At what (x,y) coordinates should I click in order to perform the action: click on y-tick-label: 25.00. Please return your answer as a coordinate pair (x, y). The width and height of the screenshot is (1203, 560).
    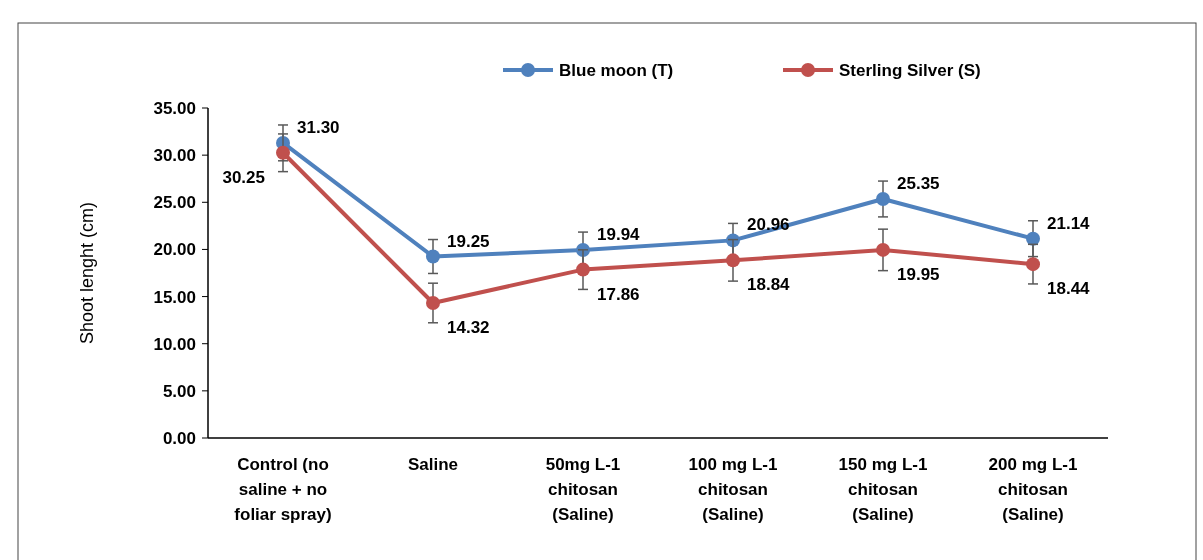
    Looking at the image, I should click on (174, 203).